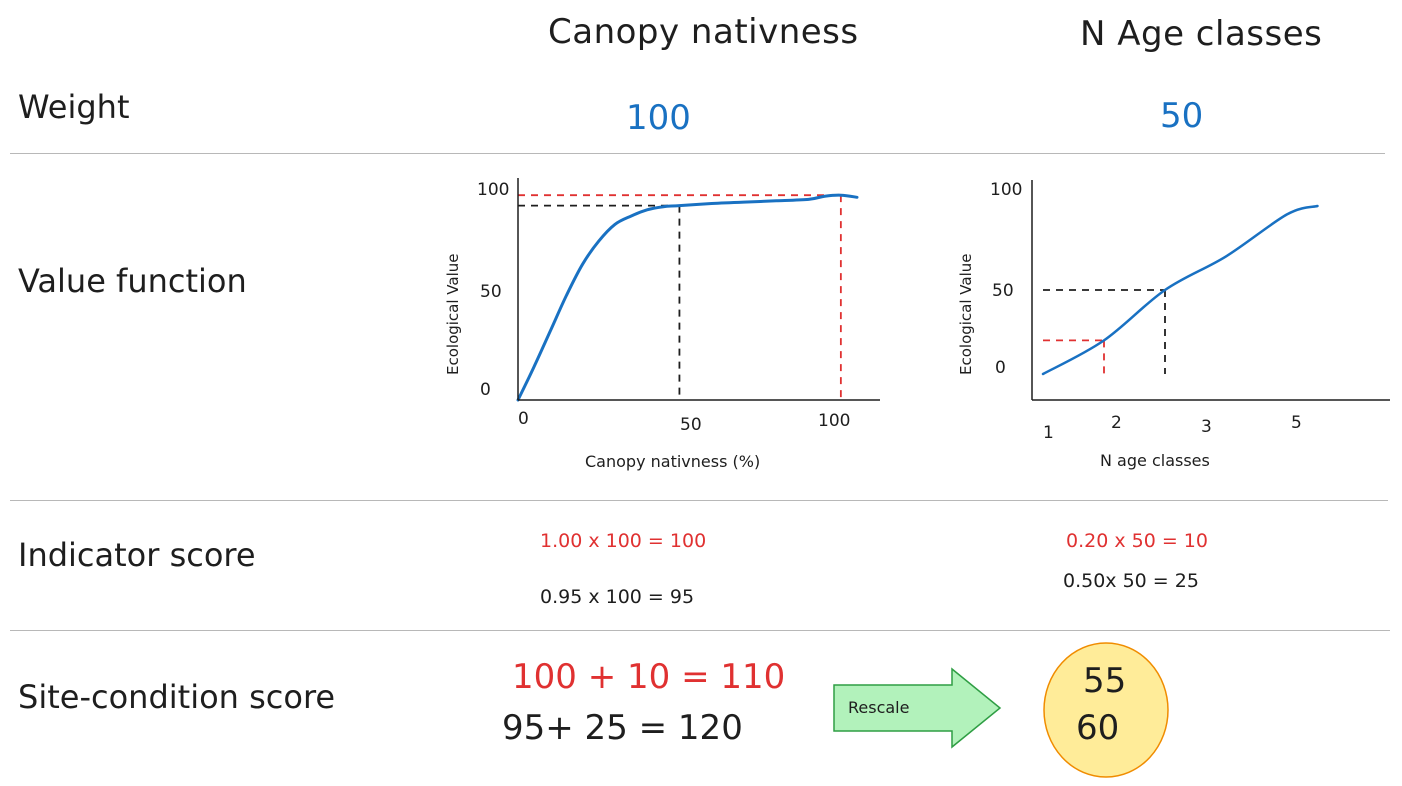  Describe the element at coordinates (672, 461) in the screenshot. I see `canopy-x-axis-label: Canopy nativness (%)` at that location.